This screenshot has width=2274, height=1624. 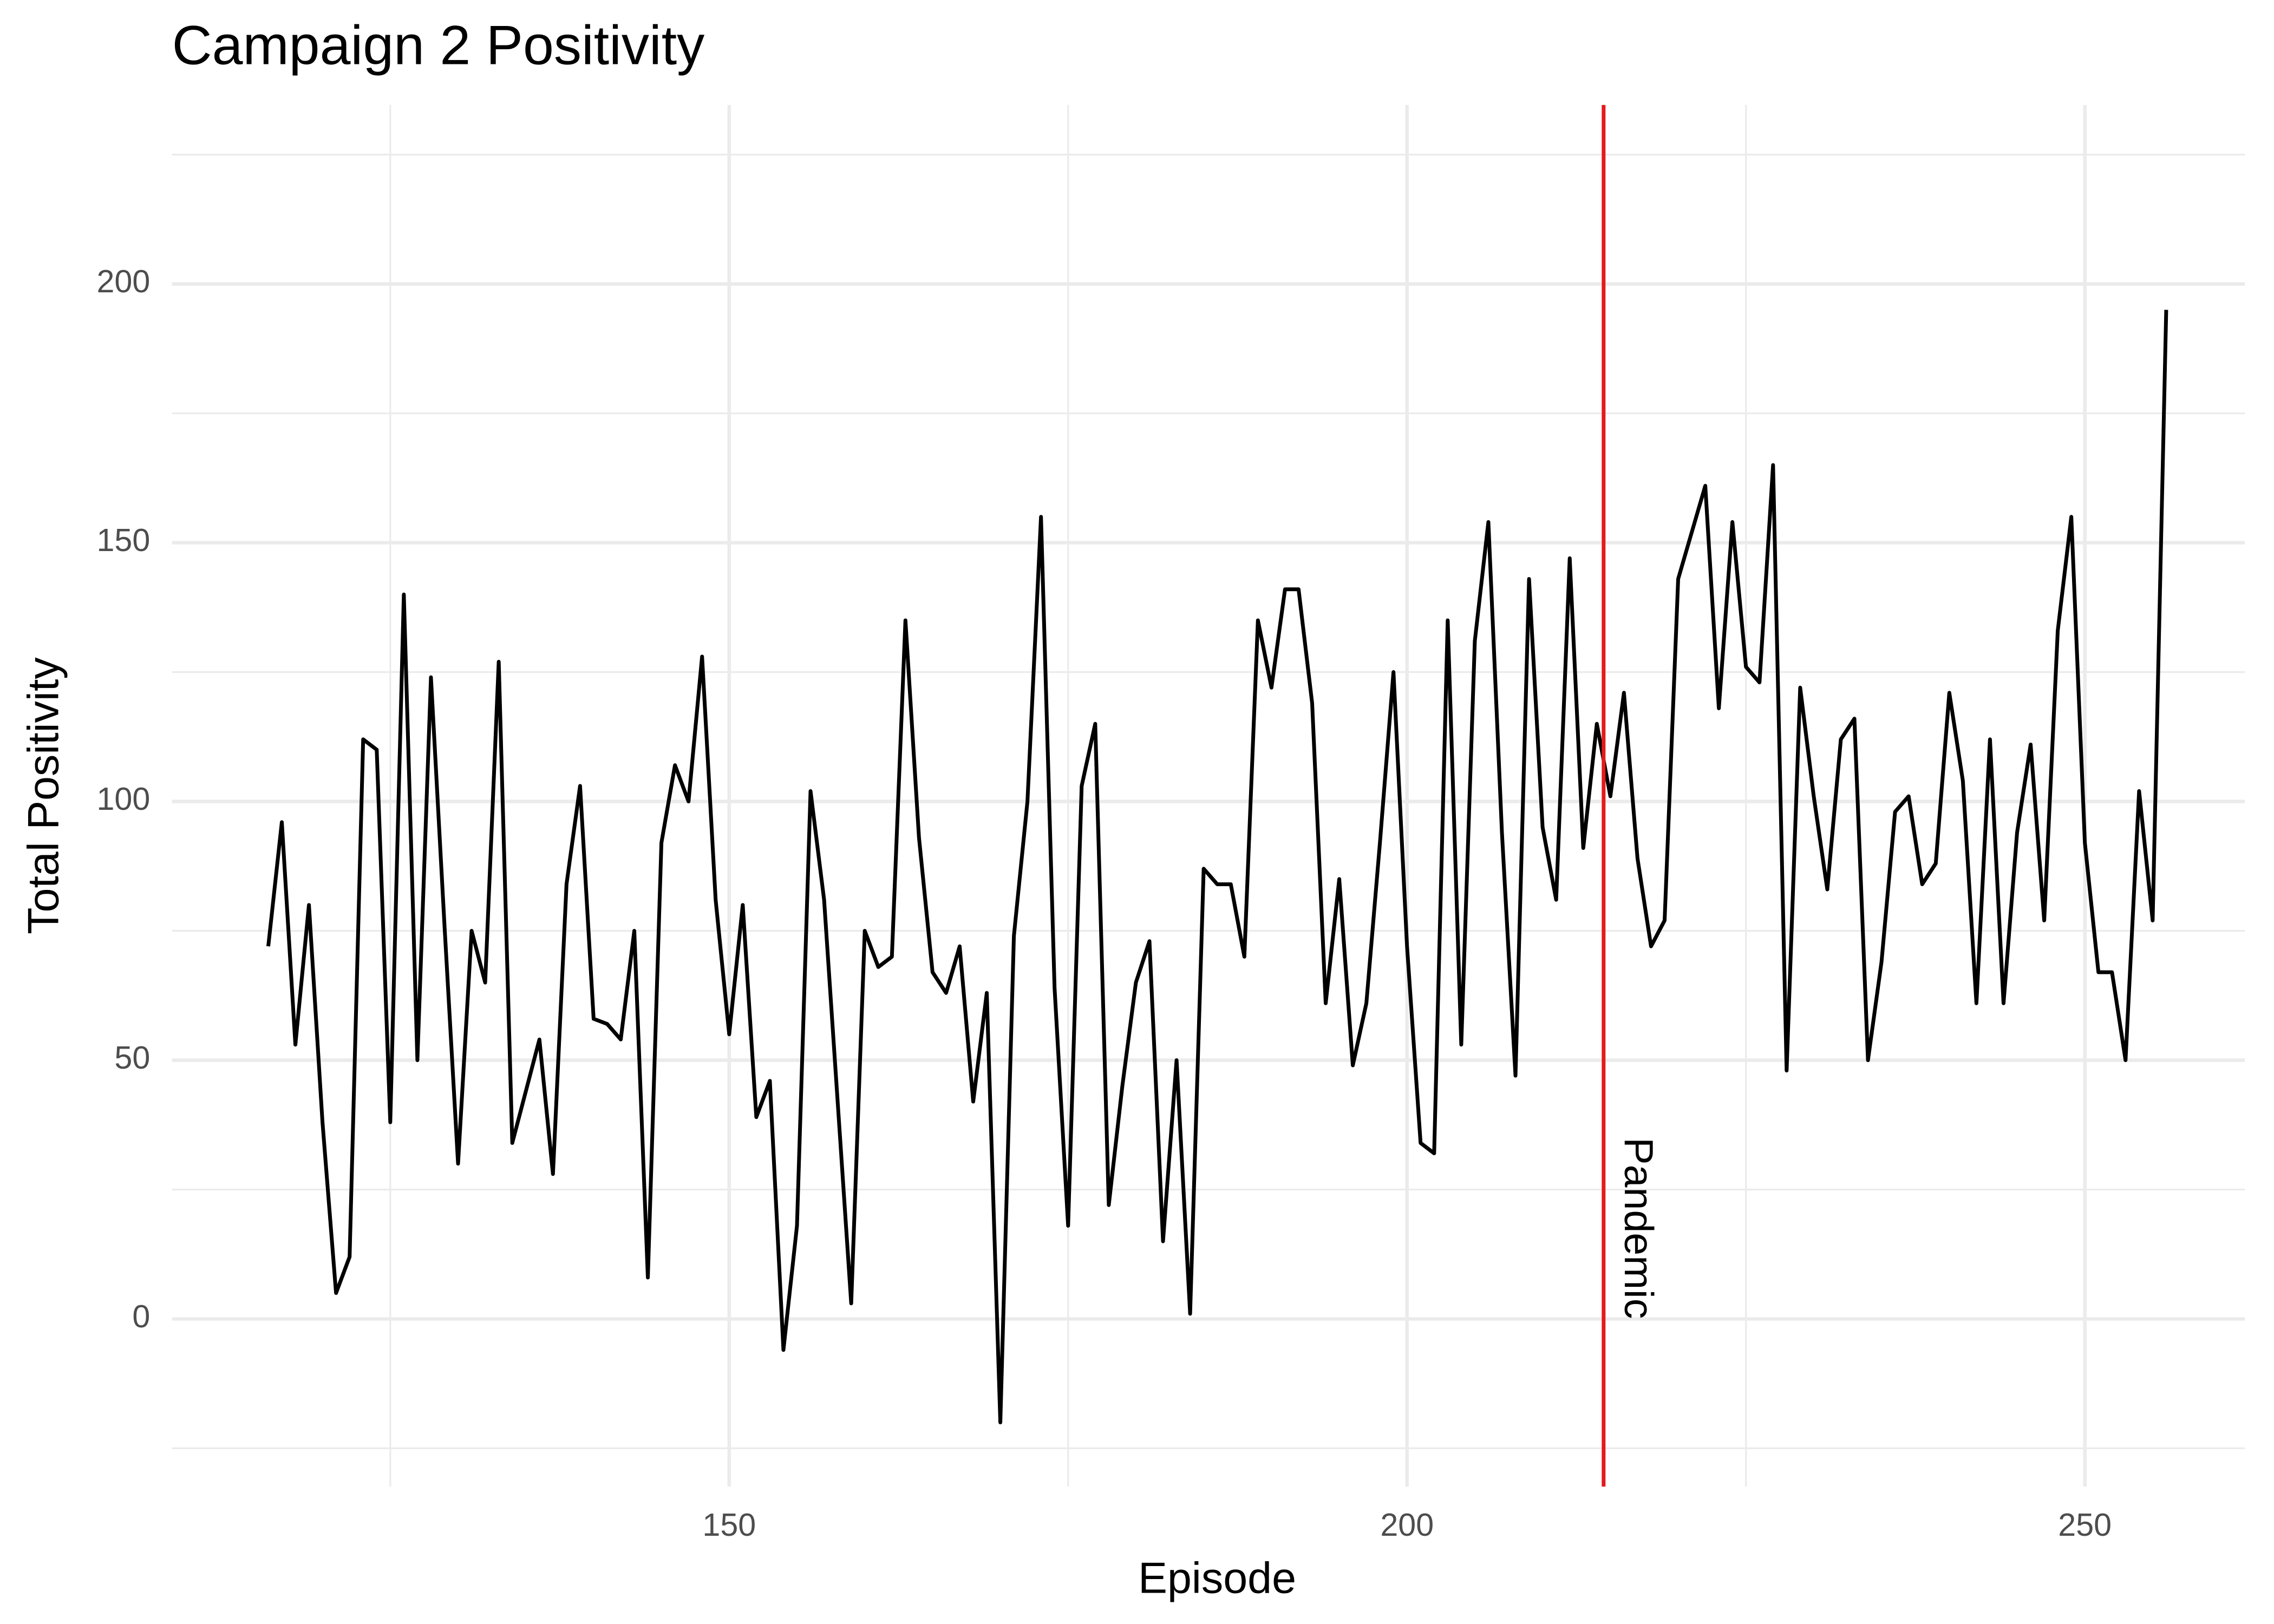 What do you see at coordinates (124, 281) in the screenshot?
I see `y-tick-label: 200` at bounding box center [124, 281].